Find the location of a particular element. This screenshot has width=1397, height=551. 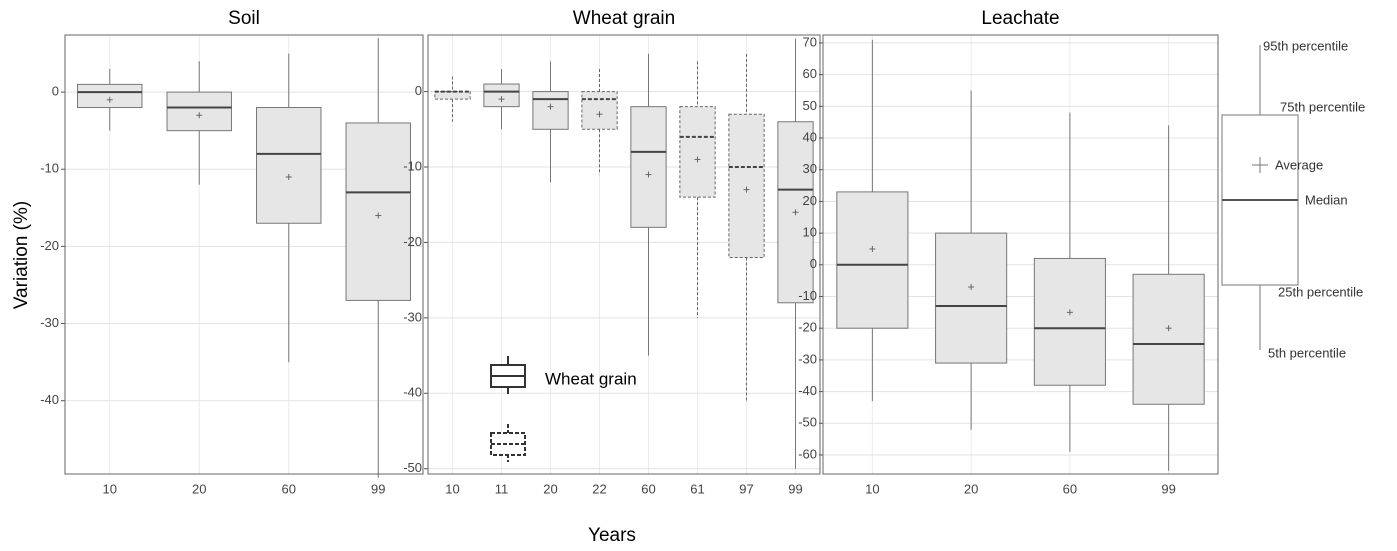

x-tick-label: 11 is located at coordinates (502, 488).